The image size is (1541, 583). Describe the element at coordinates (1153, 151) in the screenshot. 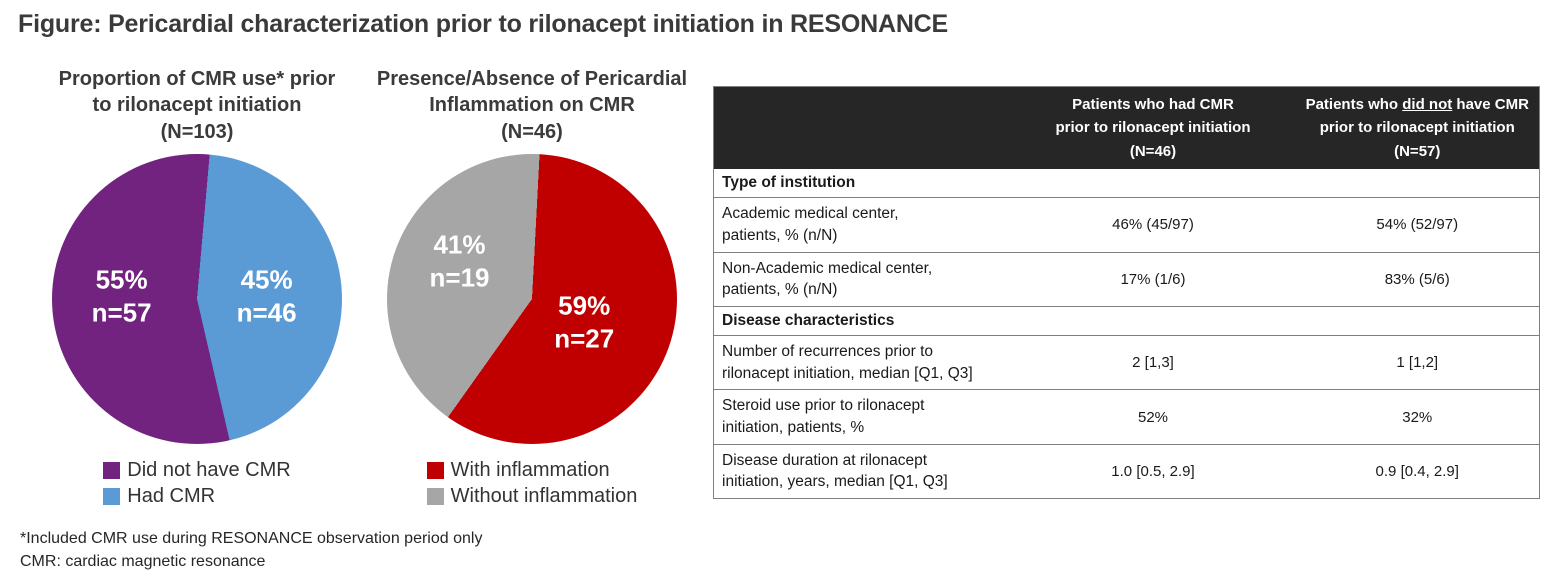

I see `header-had-cmr-line3: (N=46)` at that location.